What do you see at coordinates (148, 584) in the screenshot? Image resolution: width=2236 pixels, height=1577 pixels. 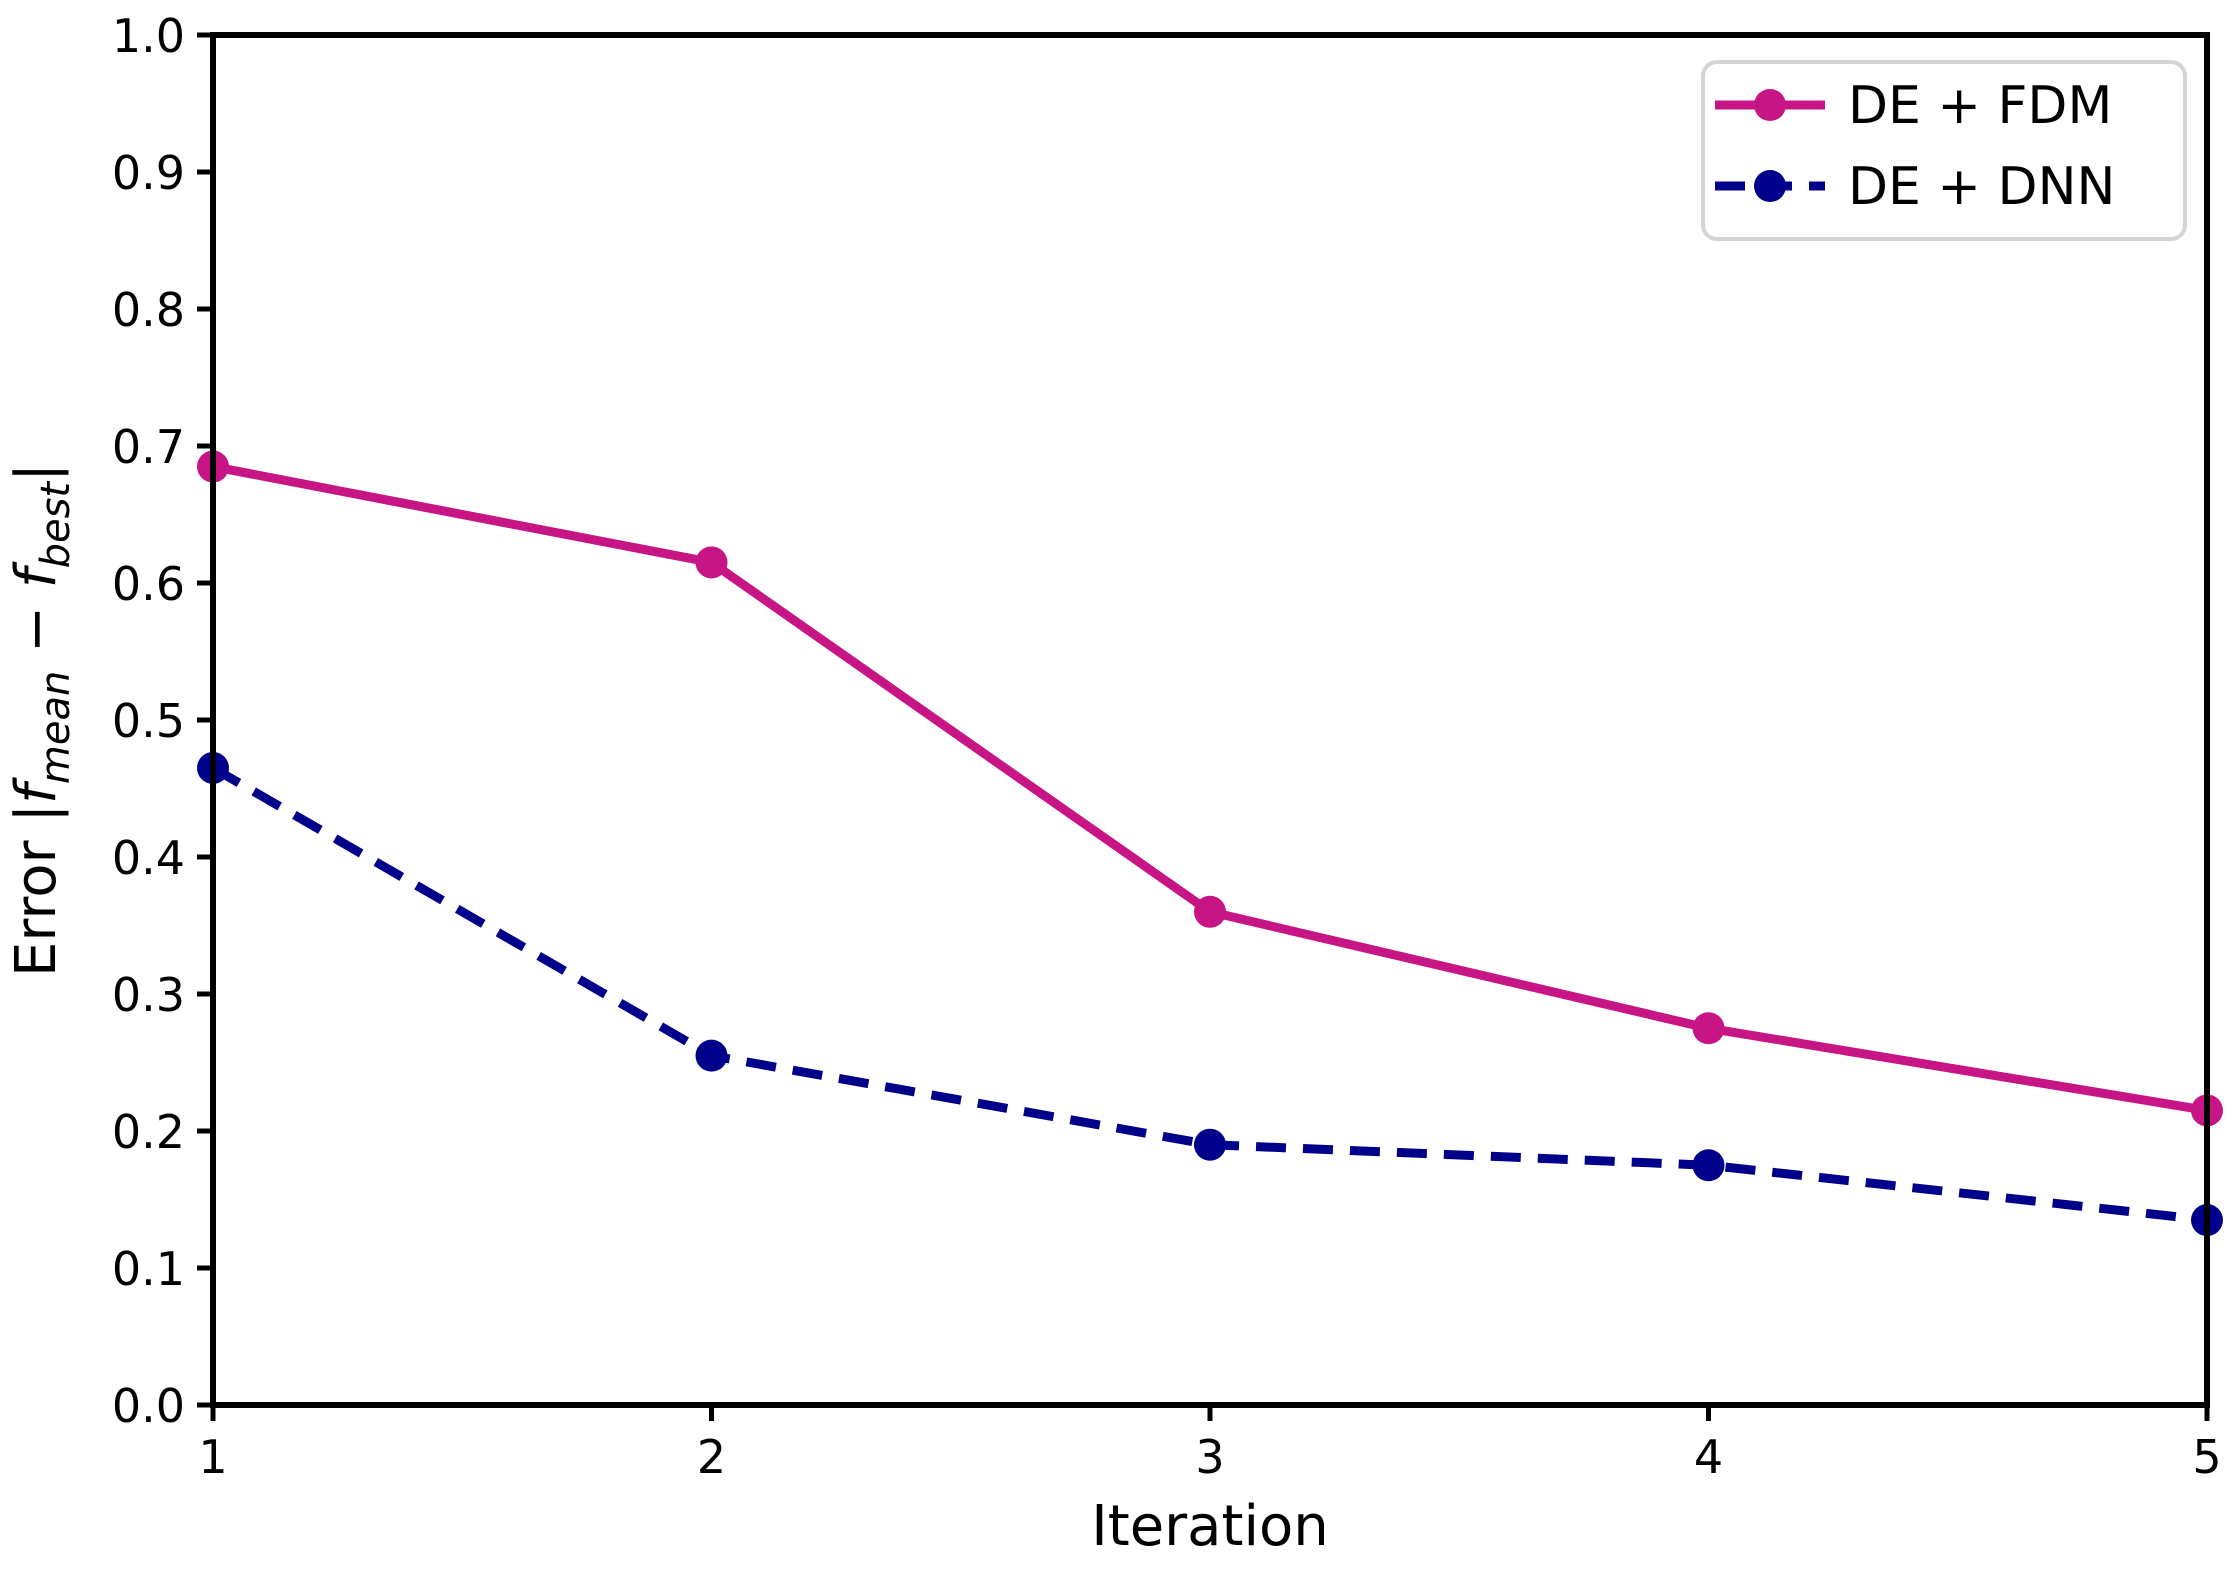 I see `y-tick-label: 0.6` at bounding box center [148, 584].